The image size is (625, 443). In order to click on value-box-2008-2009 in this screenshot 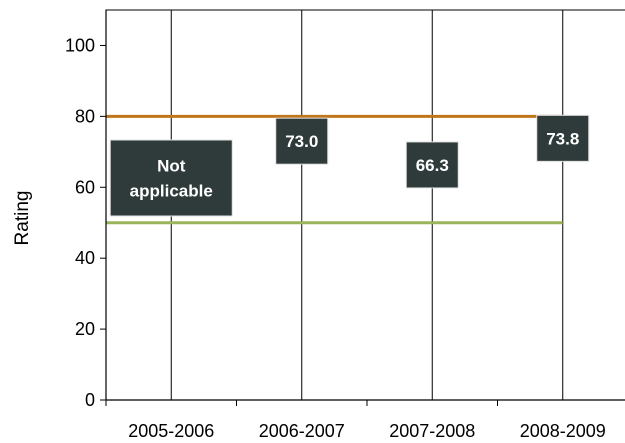, I will do `click(563, 138)`.